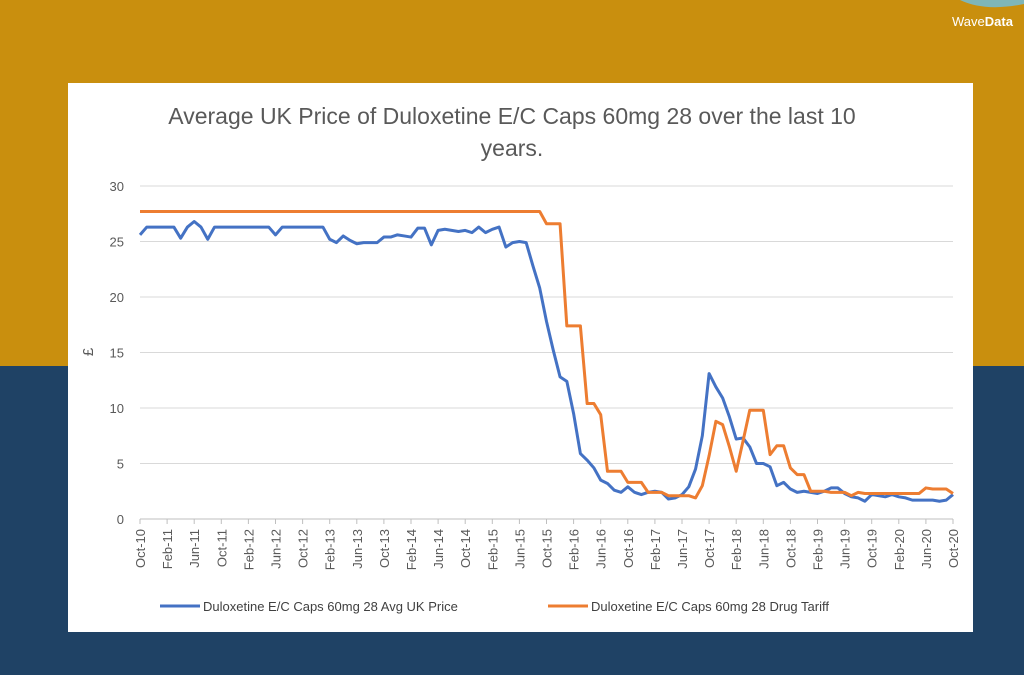  What do you see at coordinates (194, 548) in the screenshot?
I see `x-tick-label: Jun-11` at bounding box center [194, 548].